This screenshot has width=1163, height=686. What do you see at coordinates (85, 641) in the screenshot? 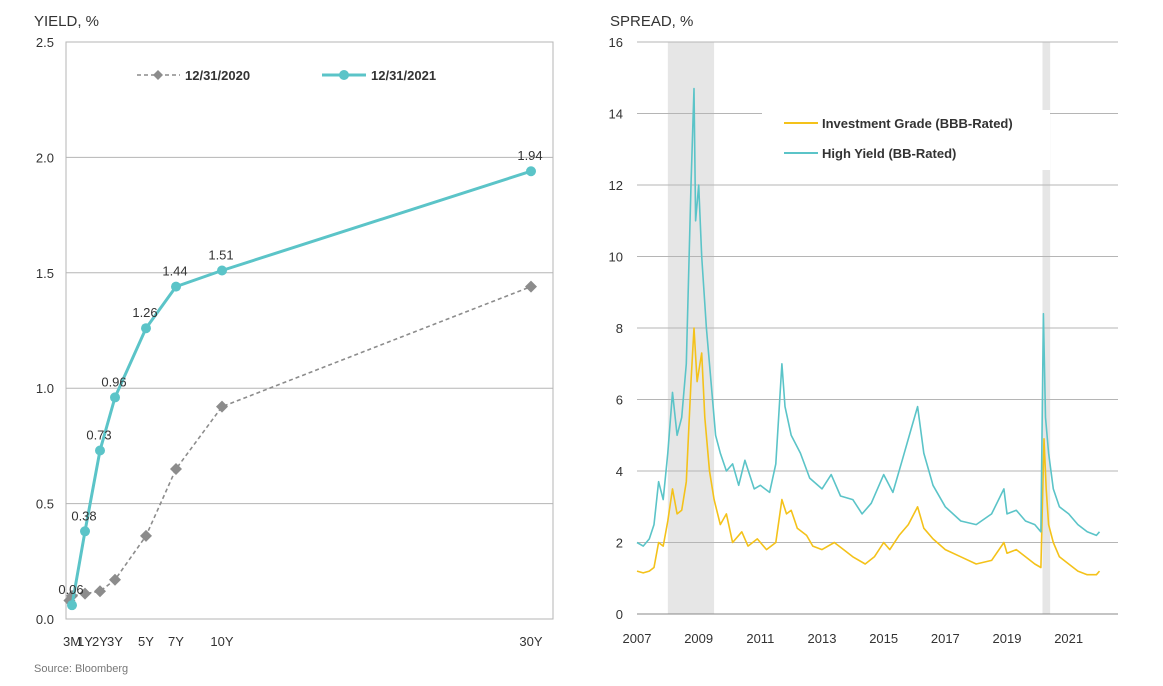
I see `yield-xtick-label: 1Y` at bounding box center [85, 641].